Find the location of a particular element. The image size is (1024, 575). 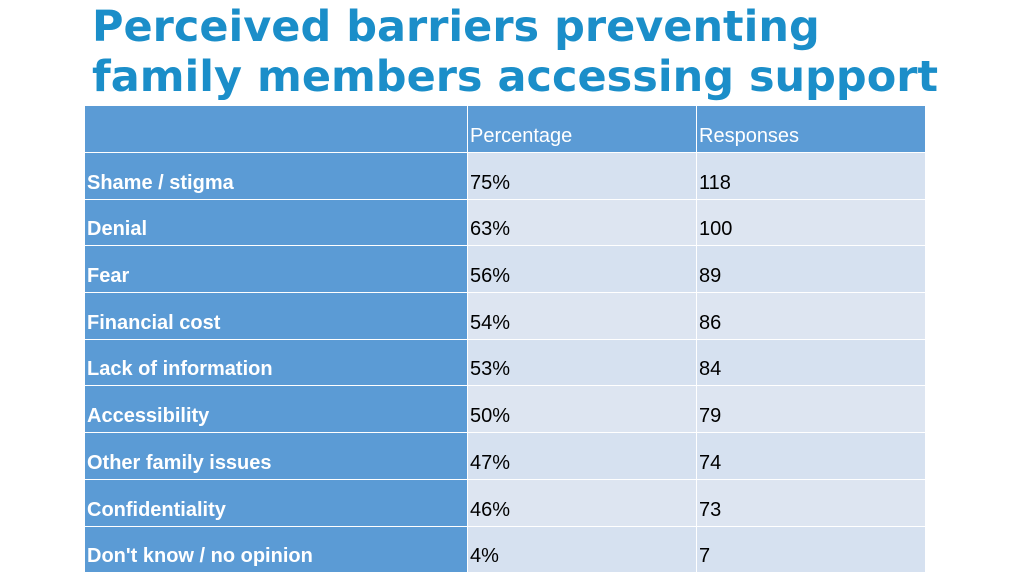

header-label-cell is located at coordinates (276, 129).